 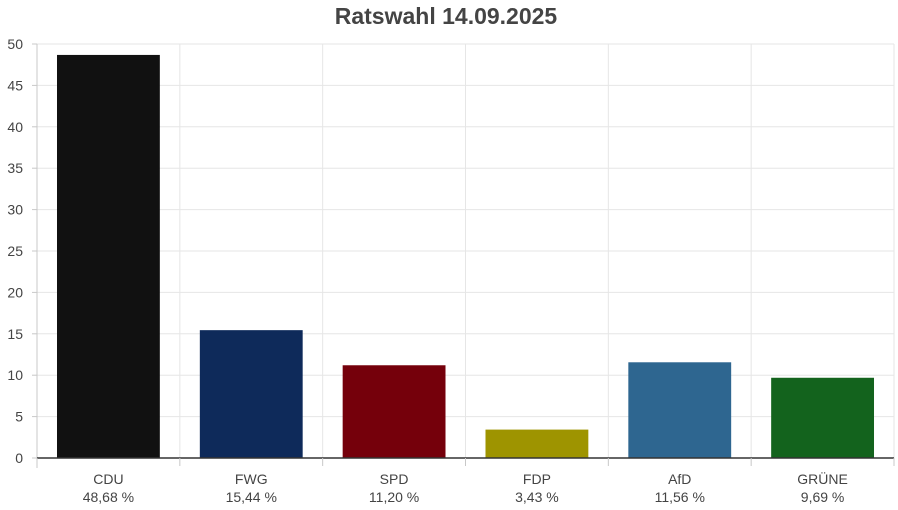 I want to click on bar-value-label: 48,68 %, so click(x=108, y=497).